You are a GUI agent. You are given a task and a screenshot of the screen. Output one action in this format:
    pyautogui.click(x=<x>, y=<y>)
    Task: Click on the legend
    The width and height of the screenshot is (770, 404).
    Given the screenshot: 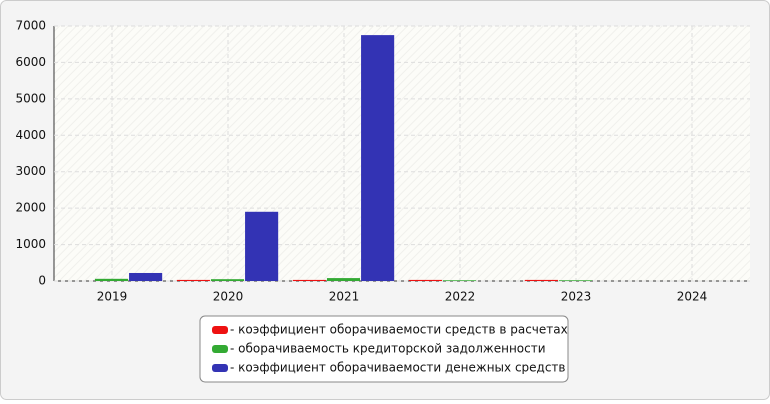 What is the action you would take?
    pyautogui.click(x=384, y=349)
    